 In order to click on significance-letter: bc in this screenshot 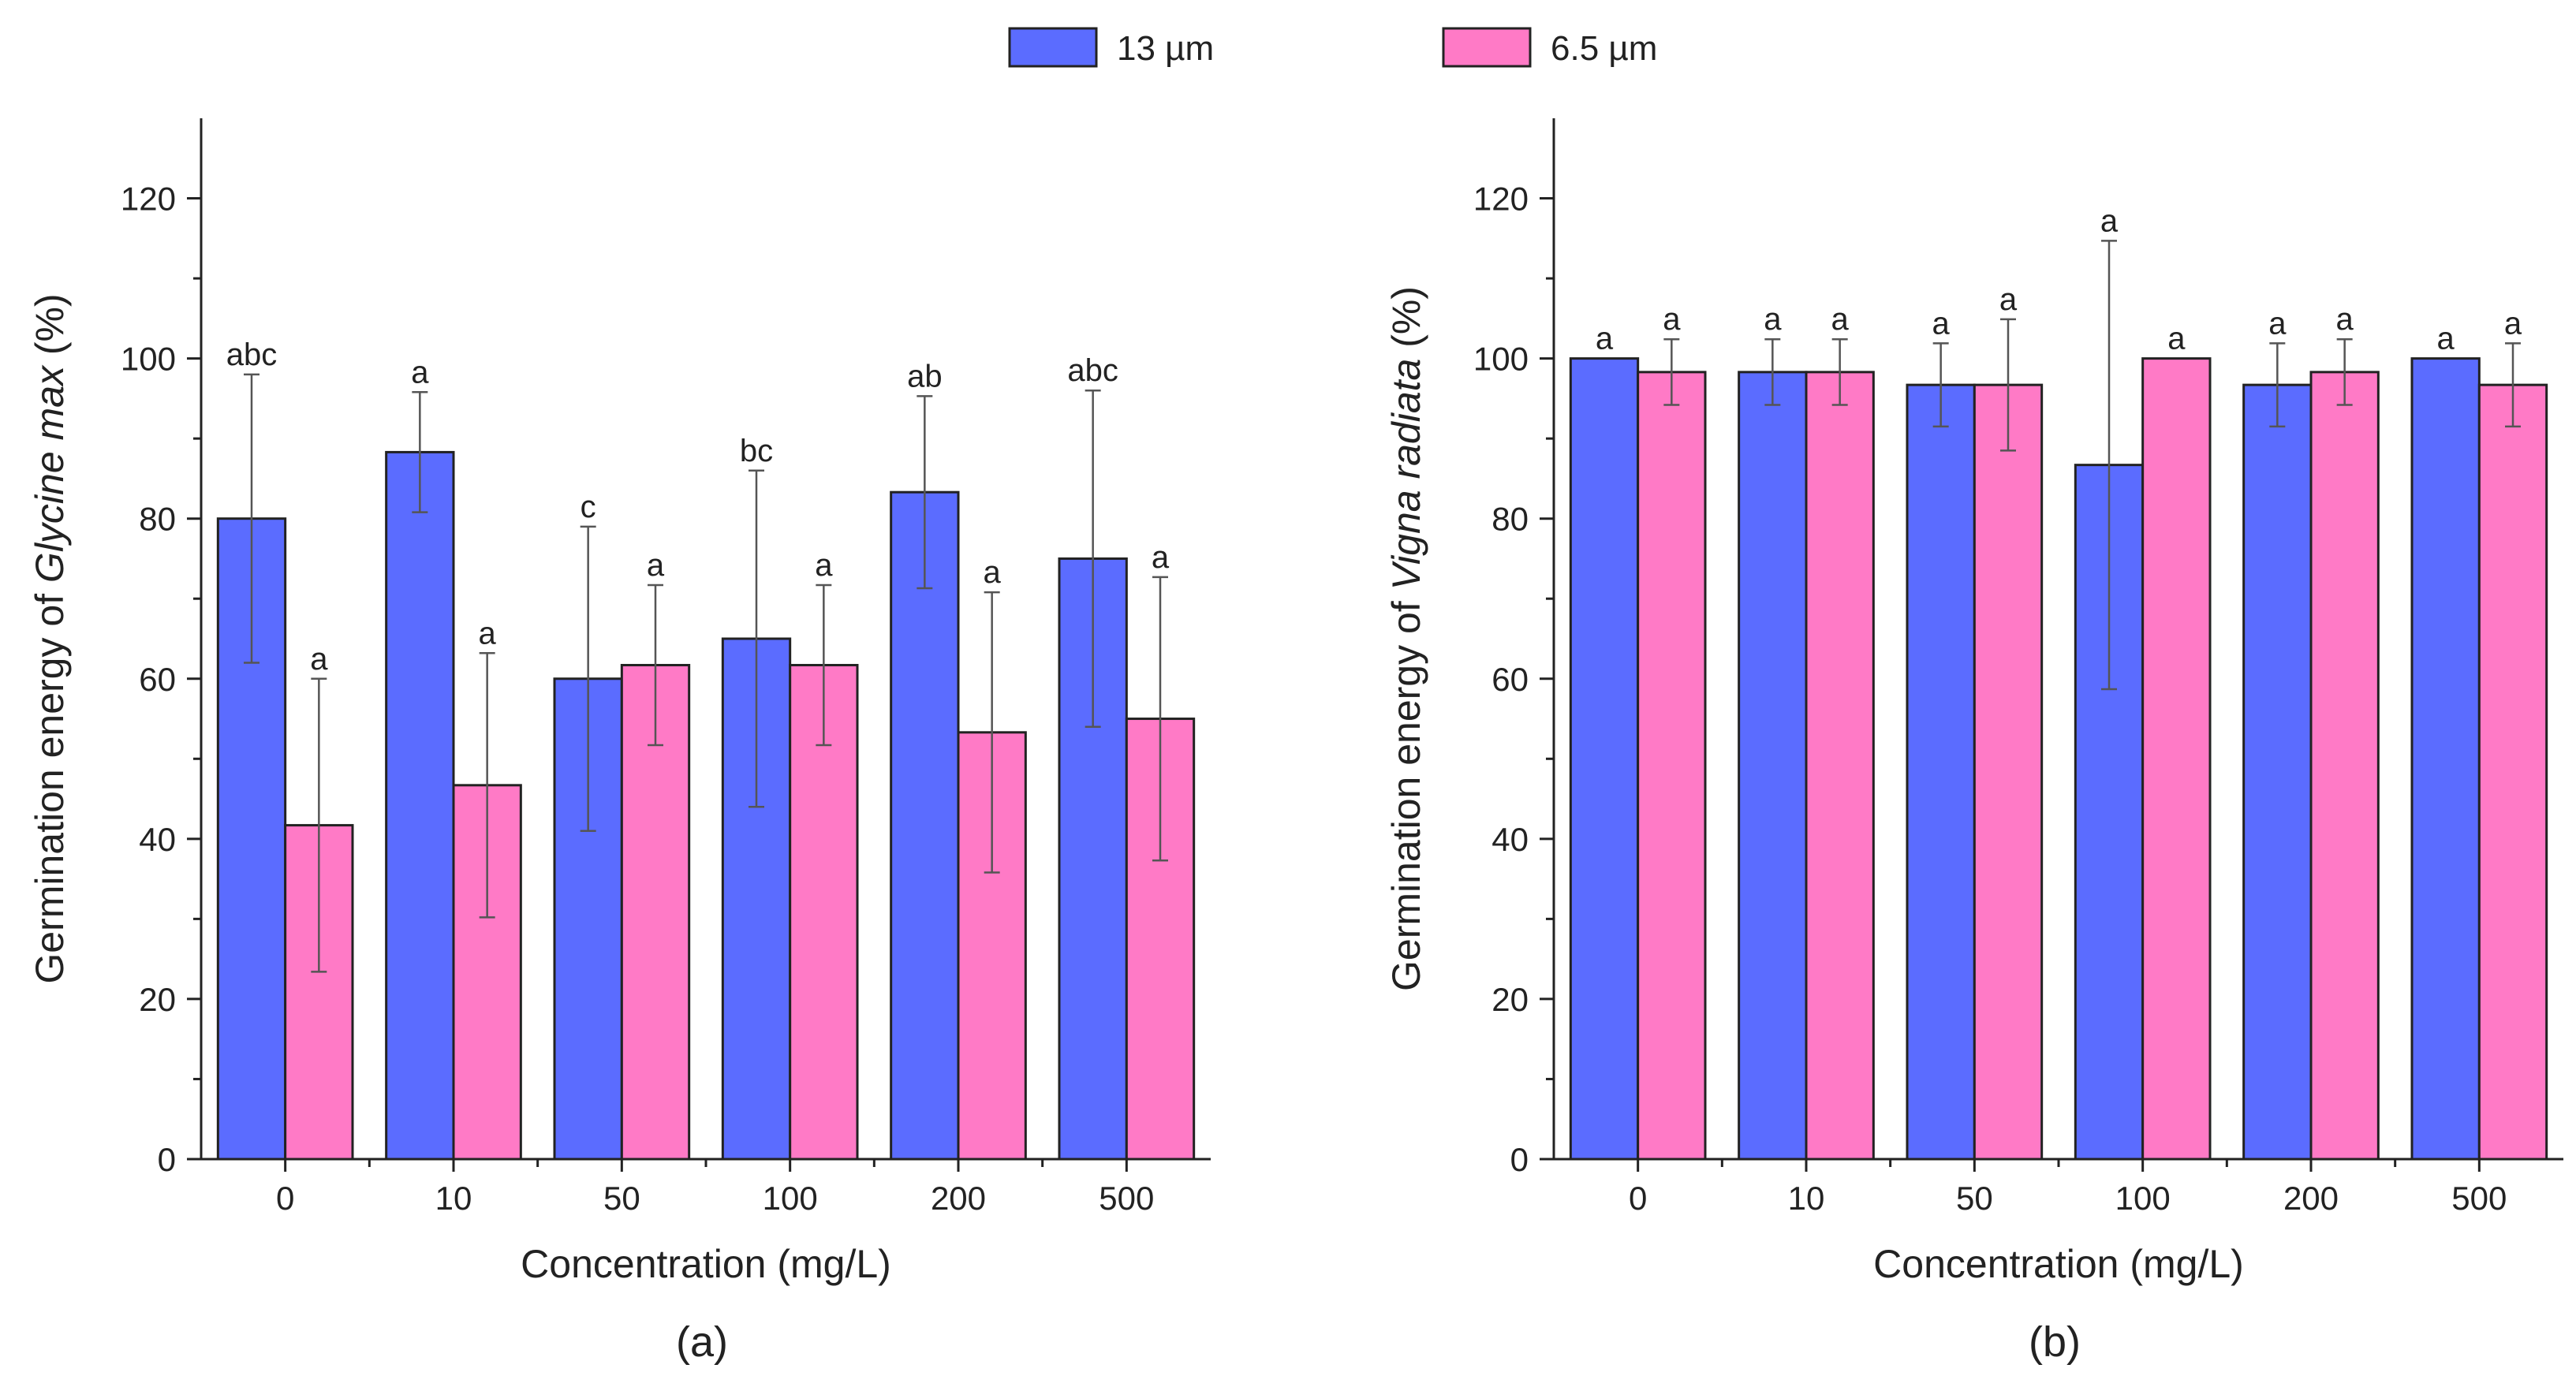, I will do `click(756, 451)`.